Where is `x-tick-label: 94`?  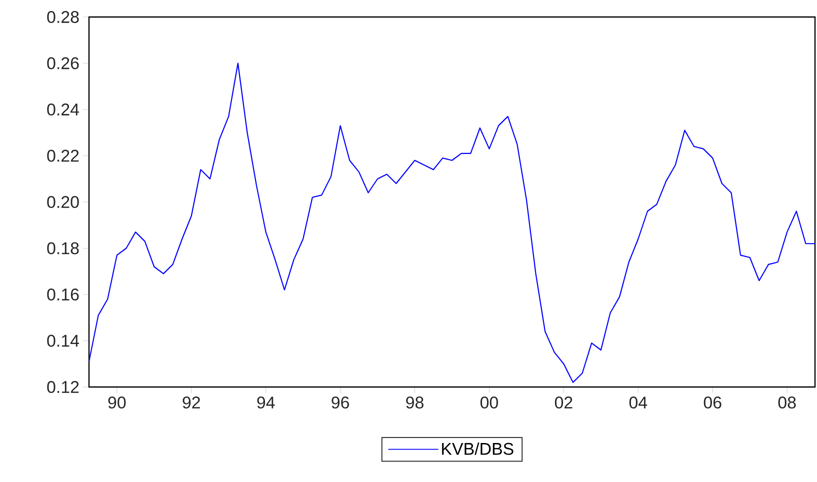
x-tick-label: 94 is located at coordinates (266, 402).